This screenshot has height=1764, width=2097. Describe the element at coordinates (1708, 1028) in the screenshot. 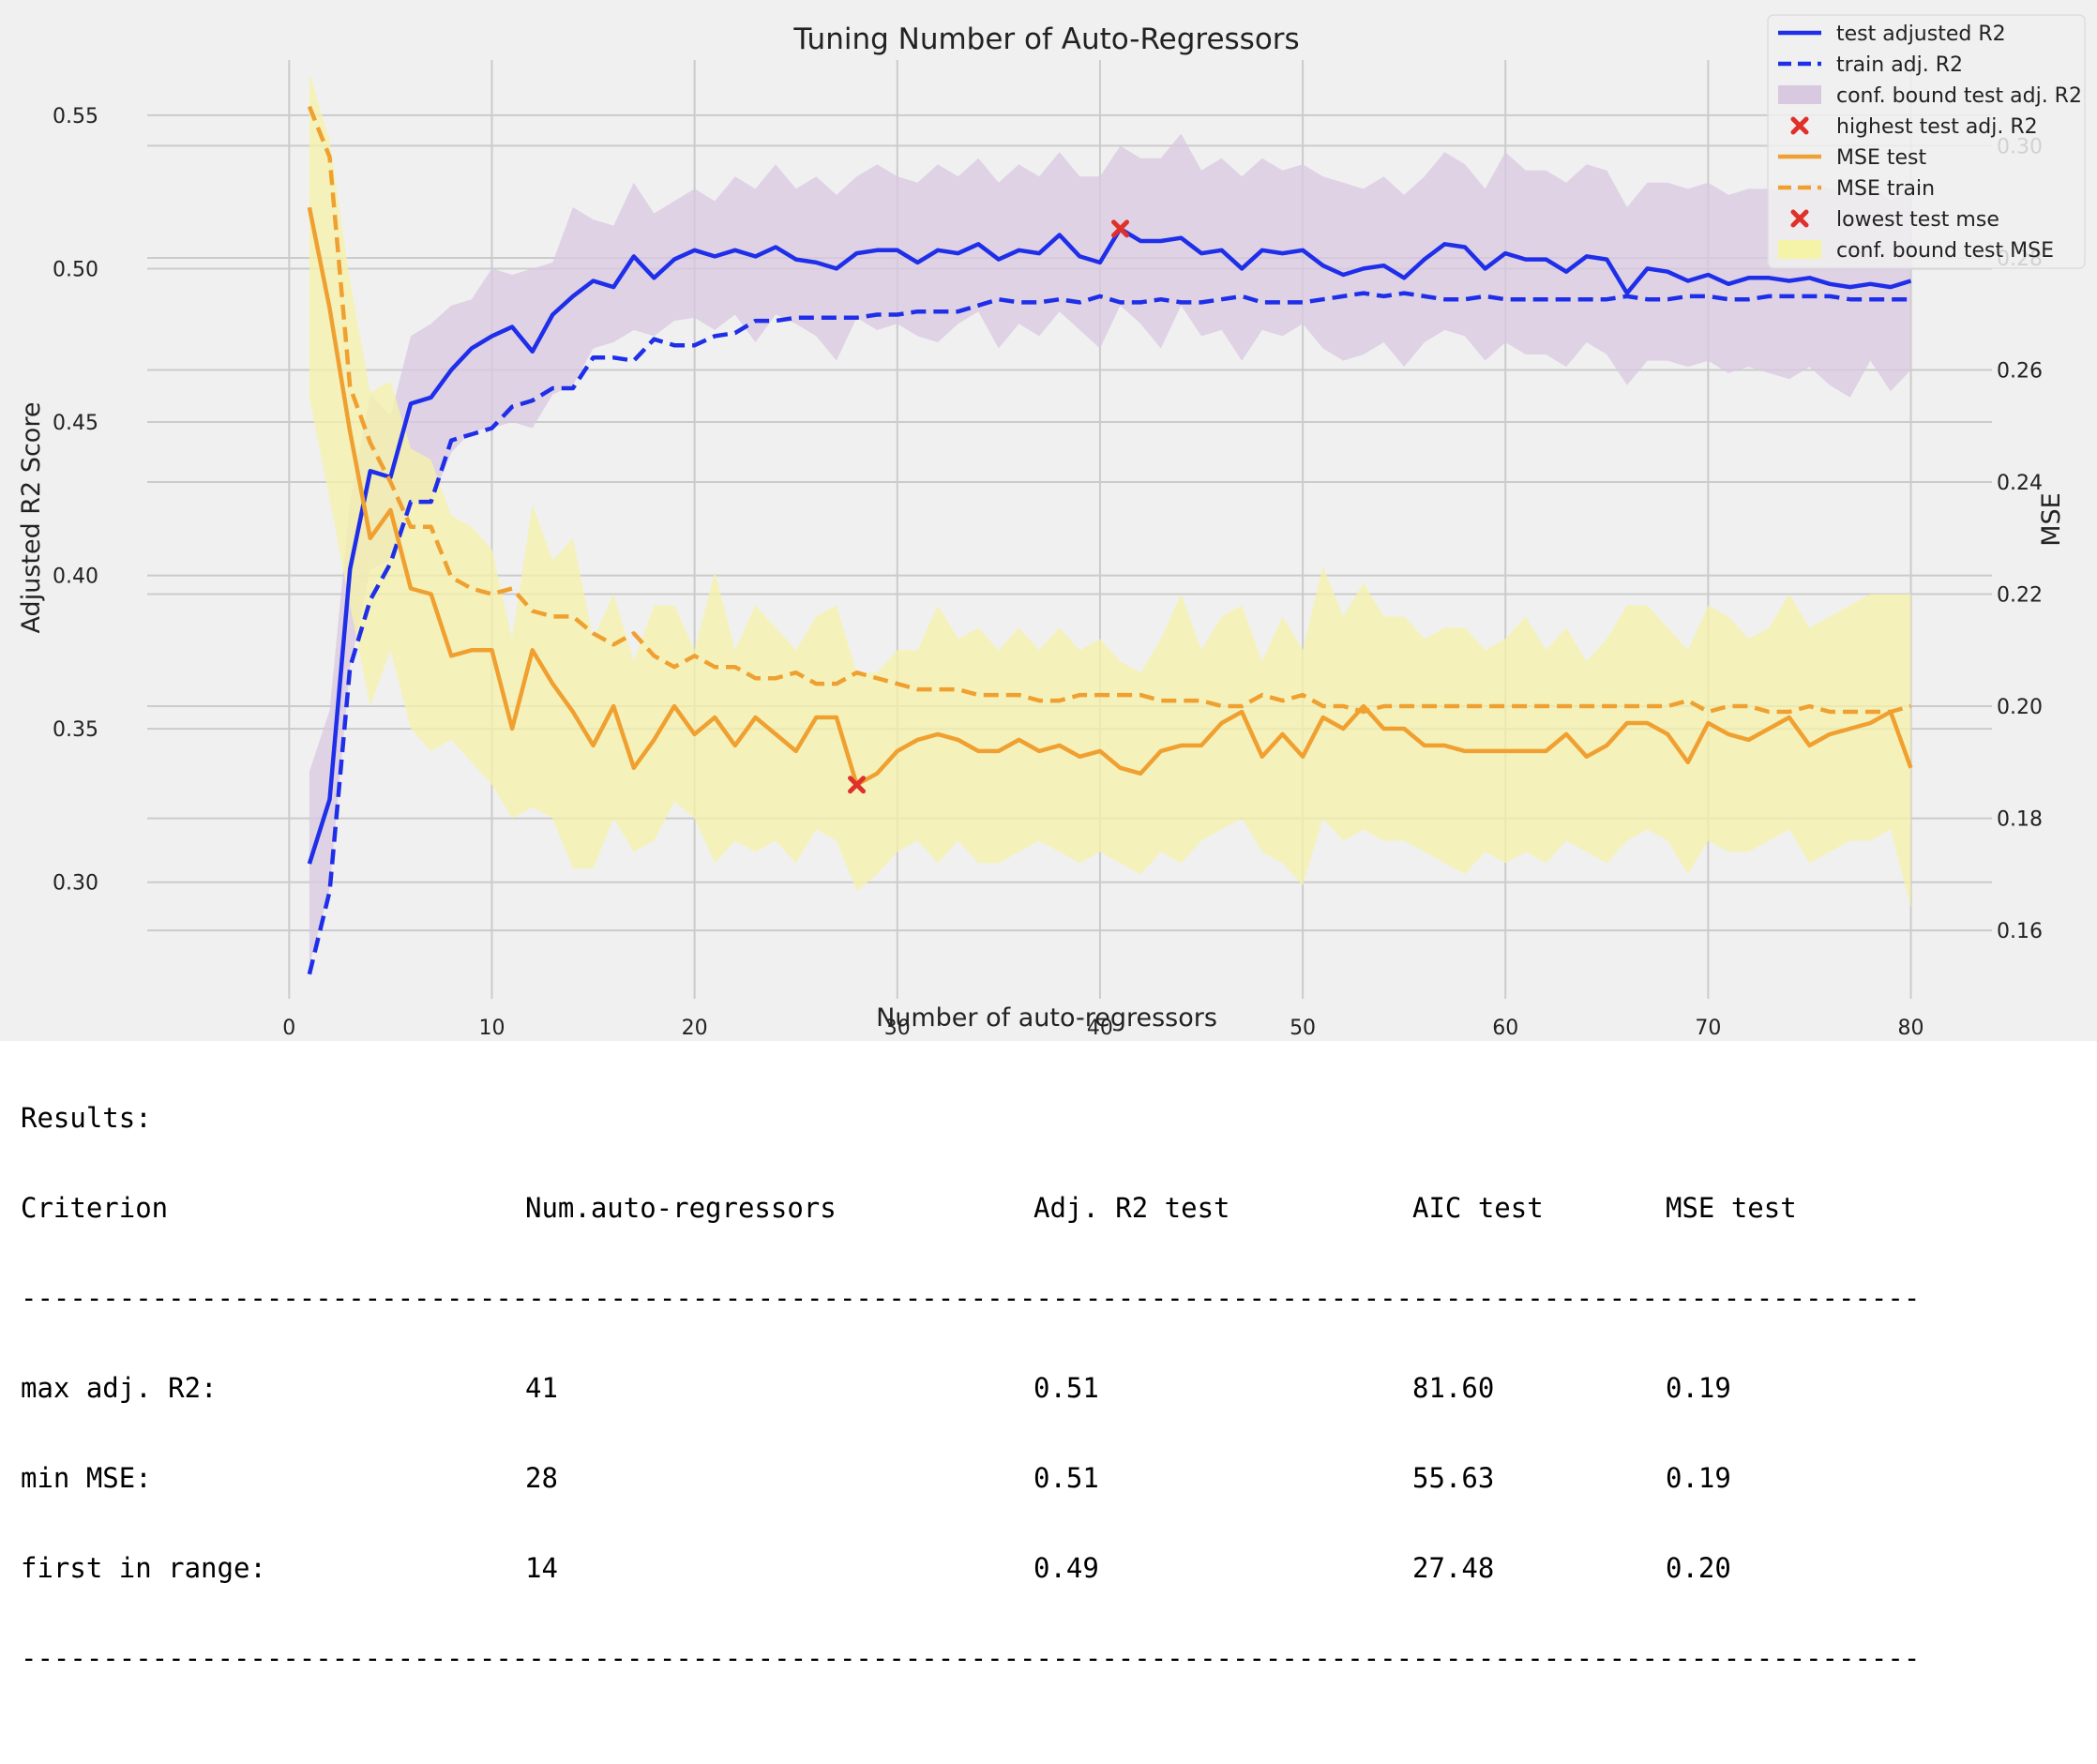

I see `x-tick-label: 70` at that location.